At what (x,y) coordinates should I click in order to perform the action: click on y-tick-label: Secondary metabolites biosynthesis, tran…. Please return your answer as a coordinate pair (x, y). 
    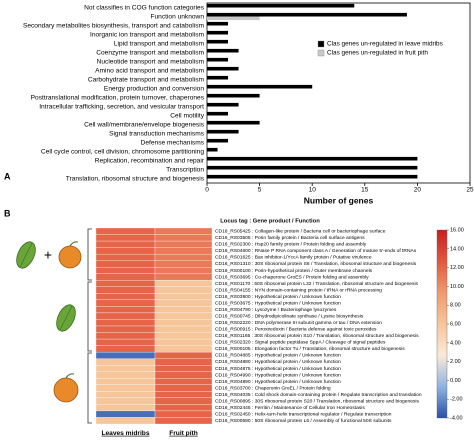
    Looking at the image, I should click on (114, 25).